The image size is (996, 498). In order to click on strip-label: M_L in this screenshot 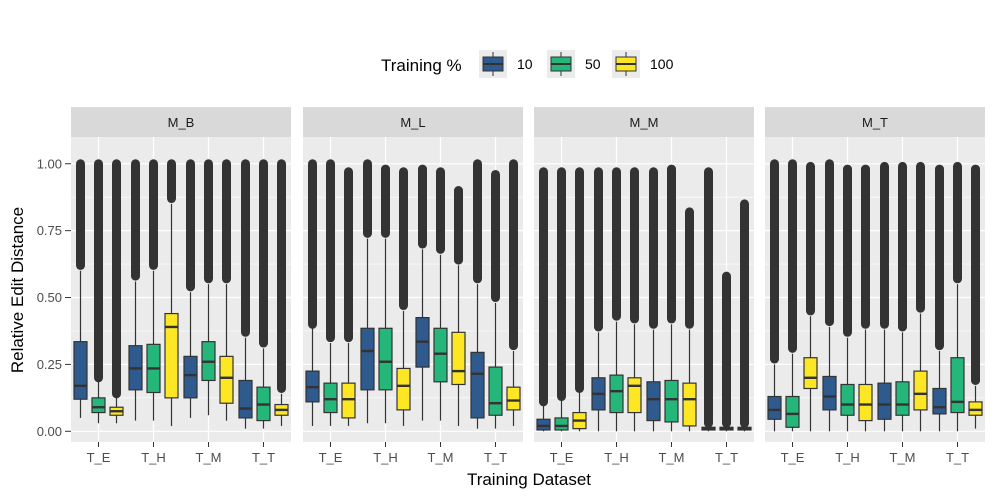, I will do `click(412, 122)`.